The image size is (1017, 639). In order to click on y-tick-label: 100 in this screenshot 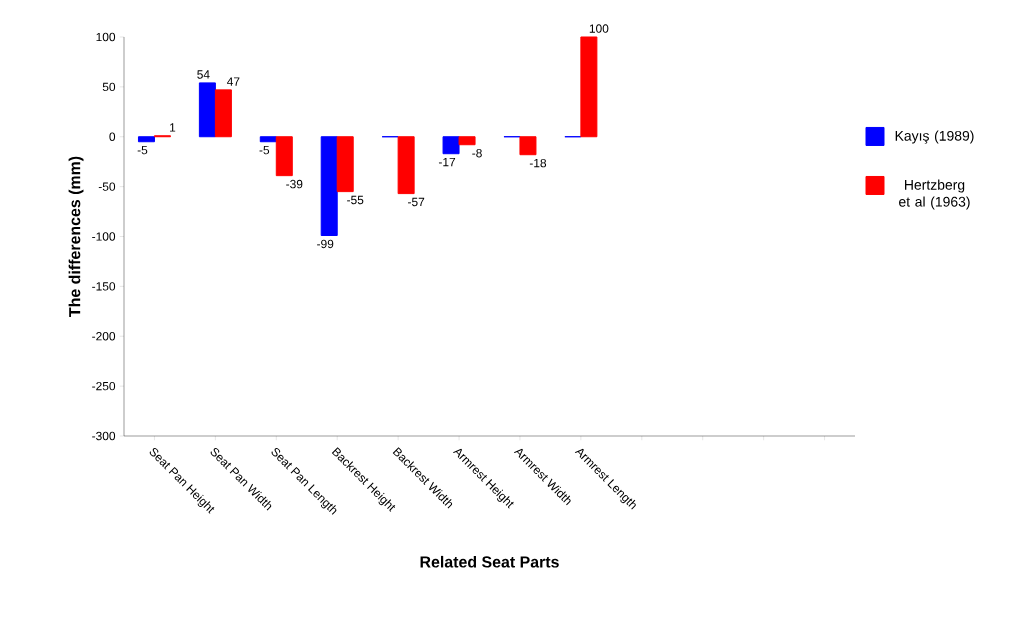, I will do `click(106, 37)`.